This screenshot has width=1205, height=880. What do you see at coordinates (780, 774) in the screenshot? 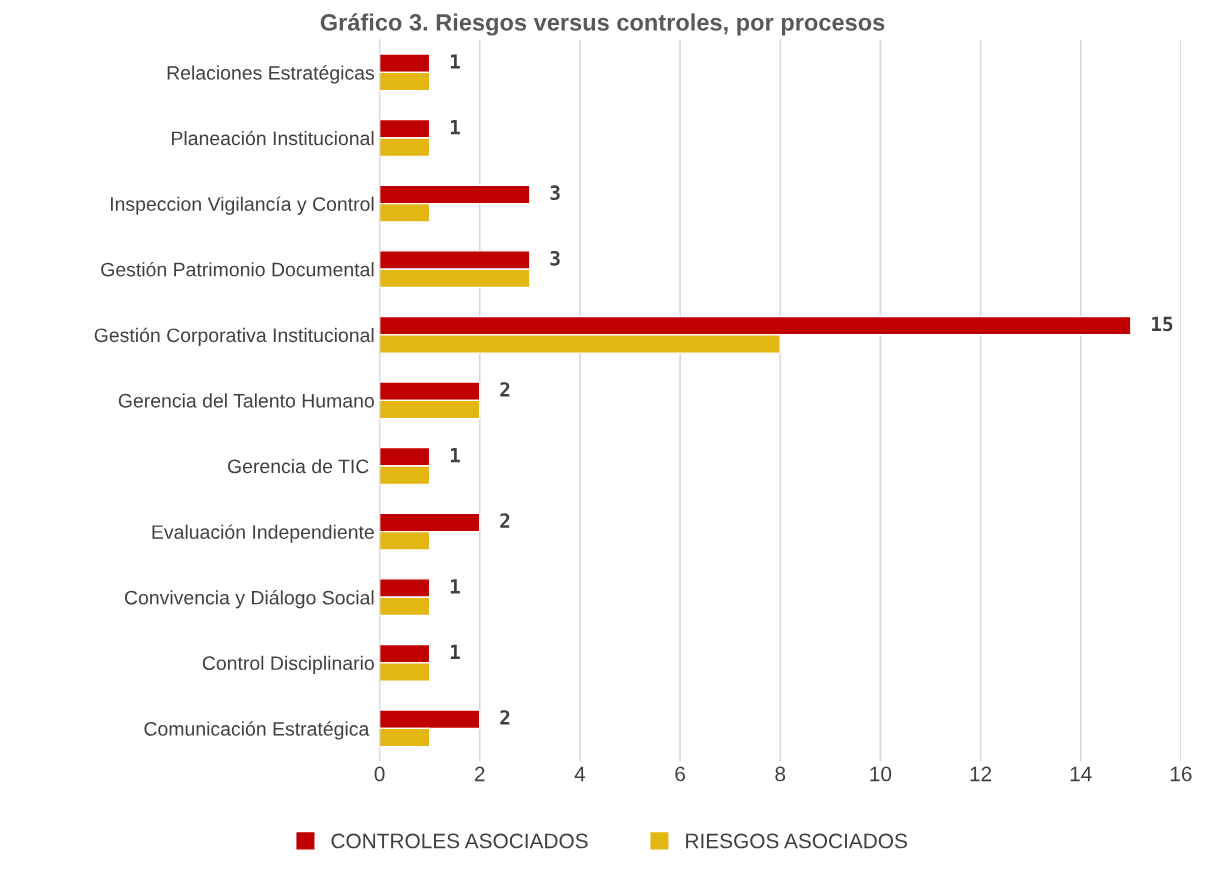
I see `x-tick-label: 8` at bounding box center [780, 774].